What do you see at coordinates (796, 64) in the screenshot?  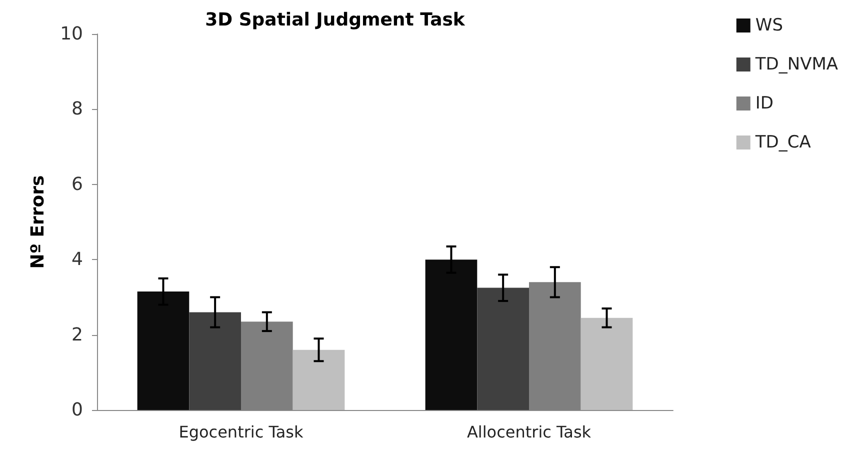 I see `legend-label: TD_NVMA` at bounding box center [796, 64].